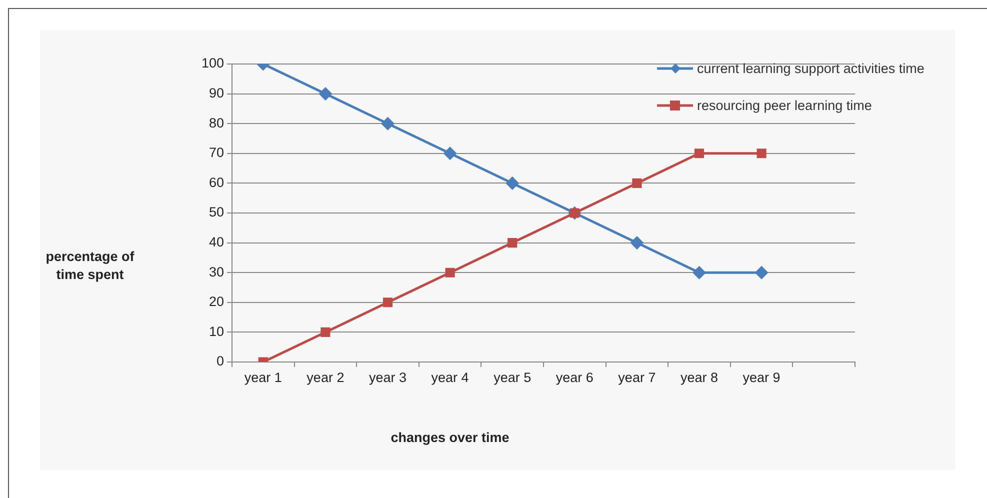  Describe the element at coordinates (450, 377) in the screenshot. I see `x-tick-label: year 4` at that location.